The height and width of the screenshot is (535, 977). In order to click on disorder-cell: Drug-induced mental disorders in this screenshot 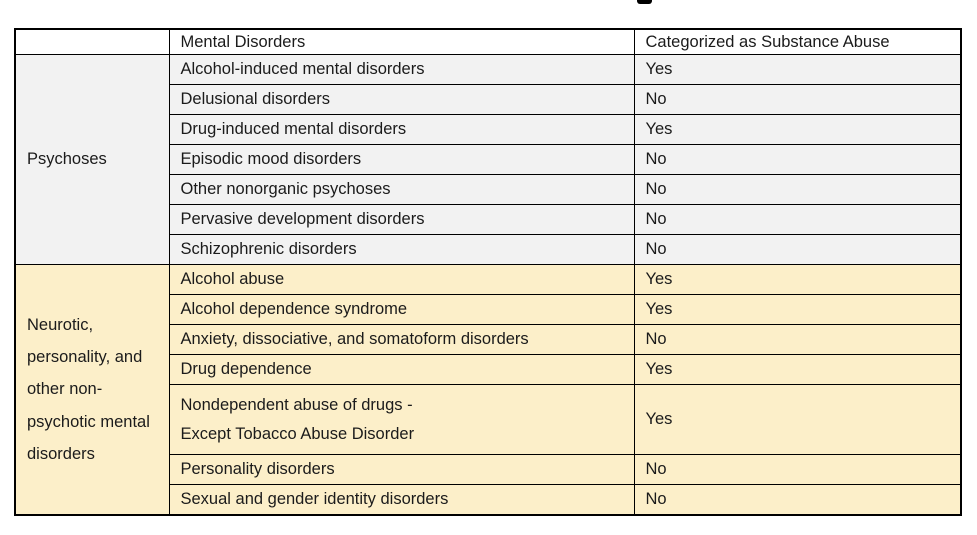, I will do `click(401, 129)`.